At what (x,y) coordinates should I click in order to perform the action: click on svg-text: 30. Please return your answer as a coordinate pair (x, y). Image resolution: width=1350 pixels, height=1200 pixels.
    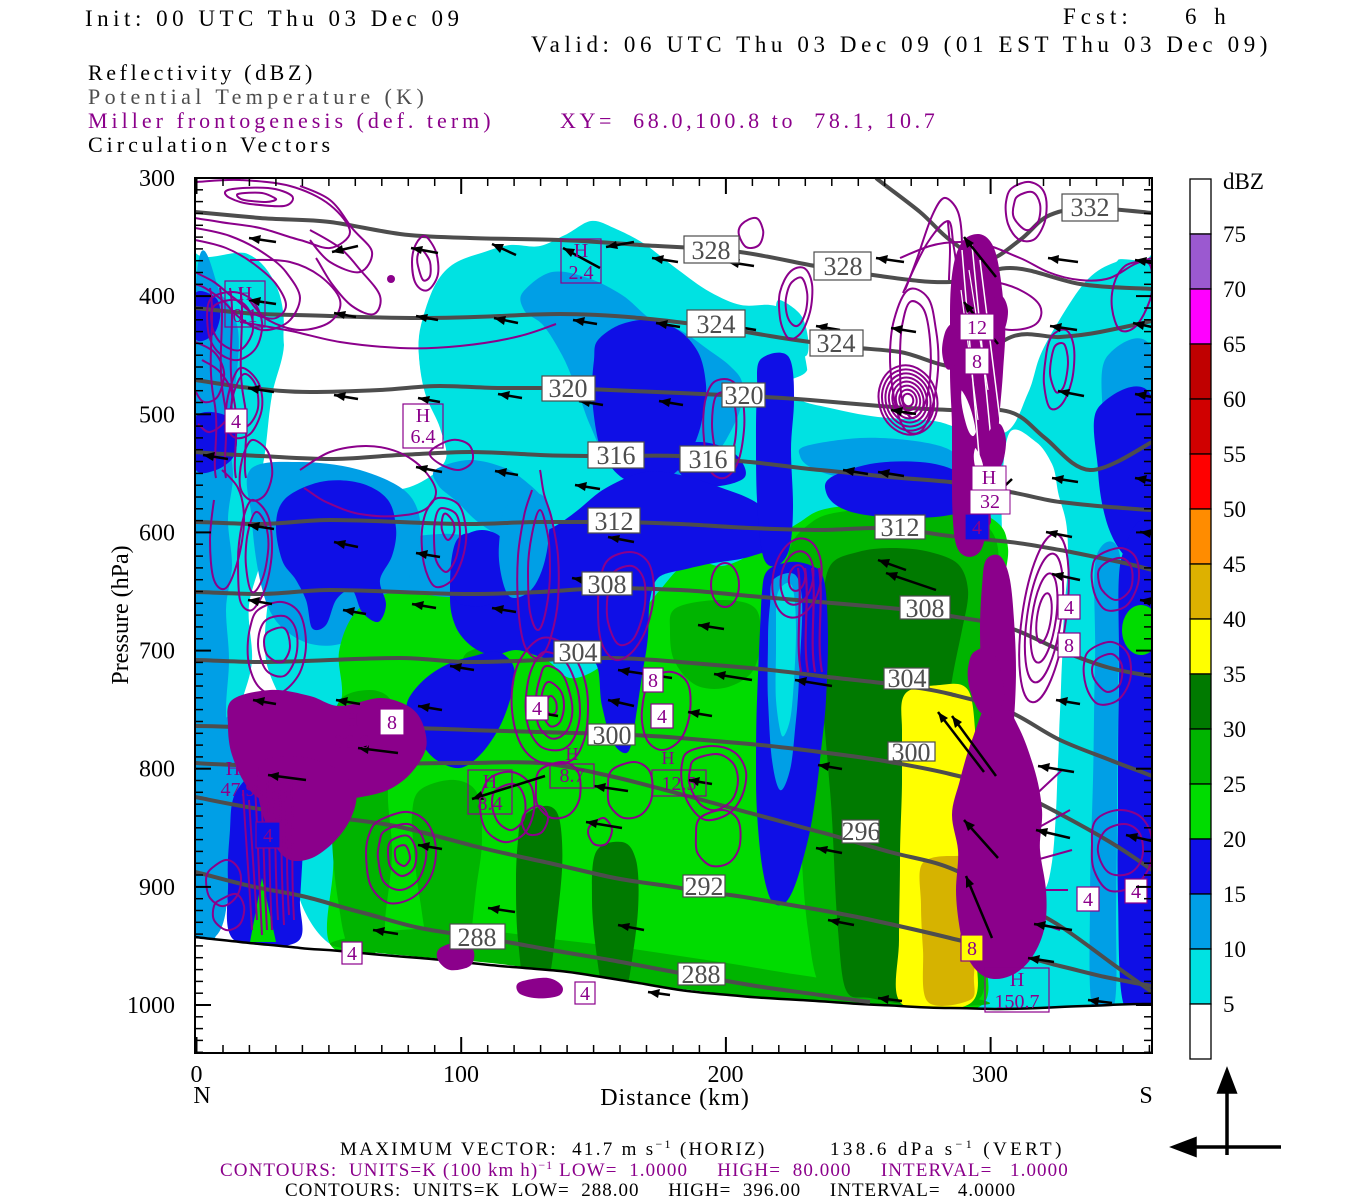
    Looking at the image, I should click on (1234, 729).